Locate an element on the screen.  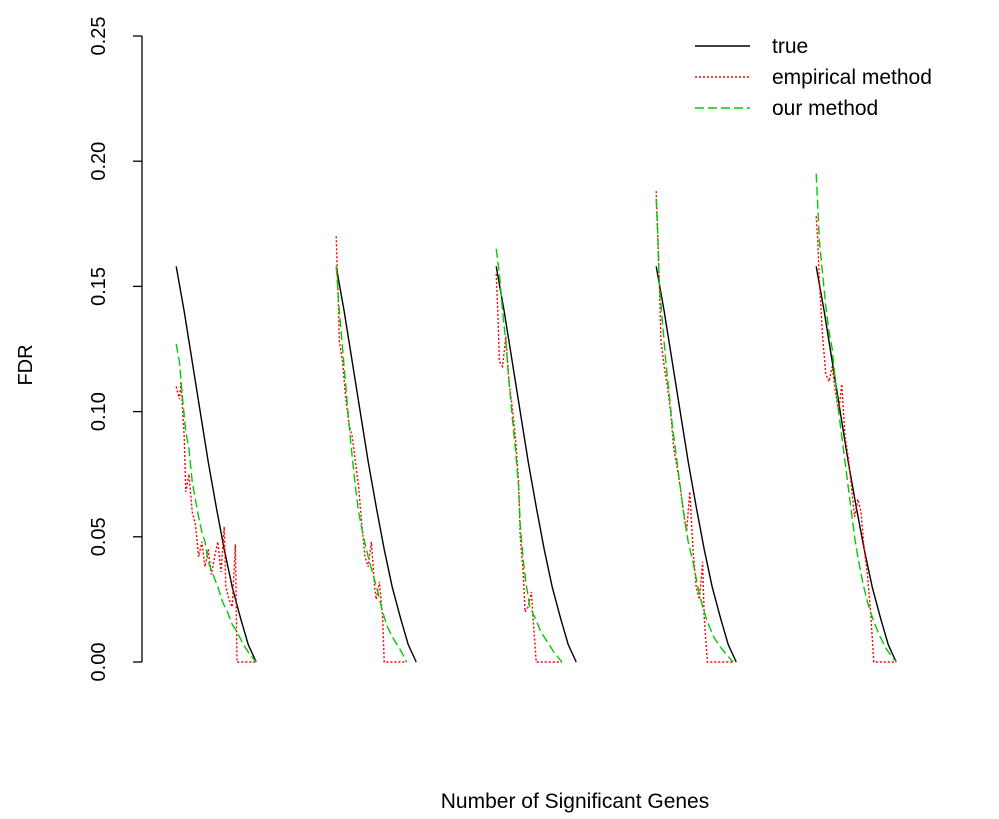
y-axis-label: FDR is located at coordinates (26, 364).